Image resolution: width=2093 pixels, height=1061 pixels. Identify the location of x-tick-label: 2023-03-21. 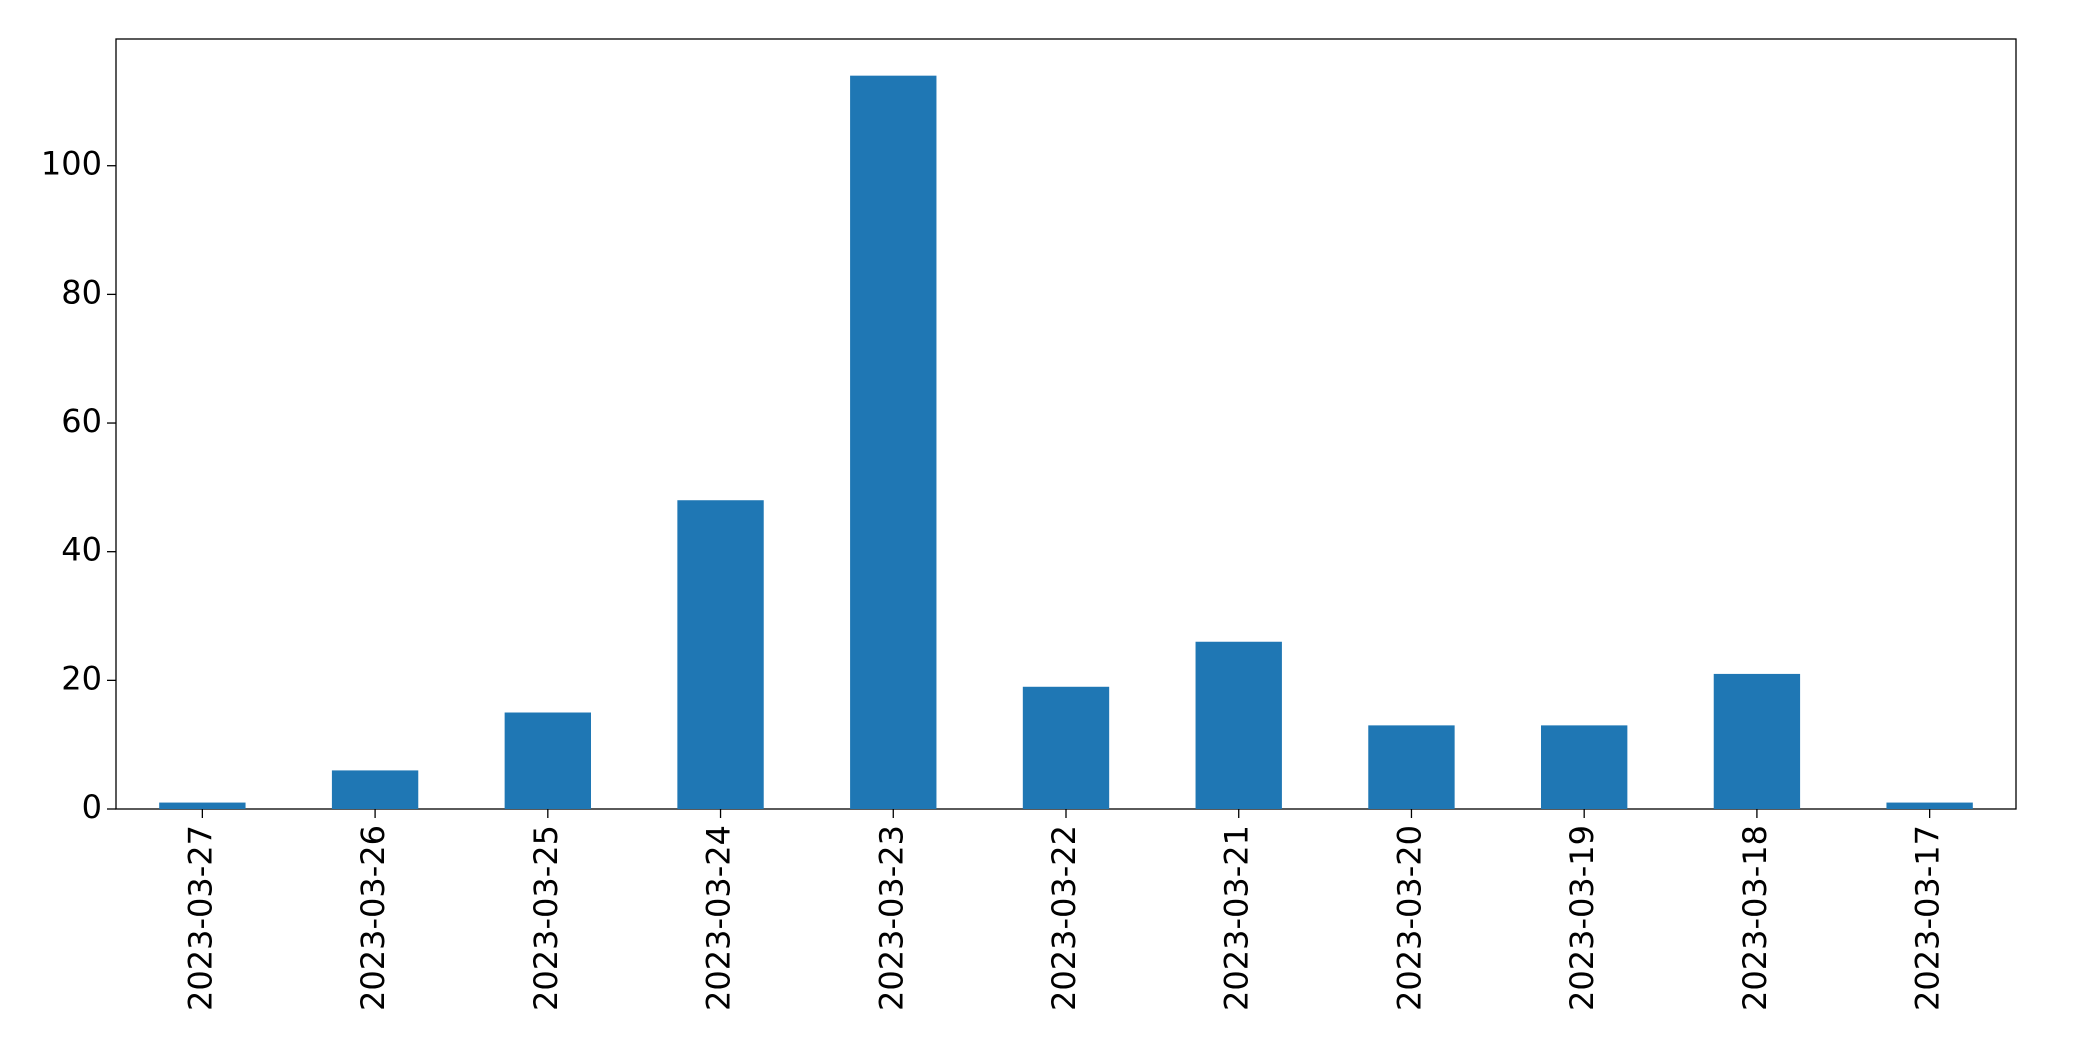
(1237, 918).